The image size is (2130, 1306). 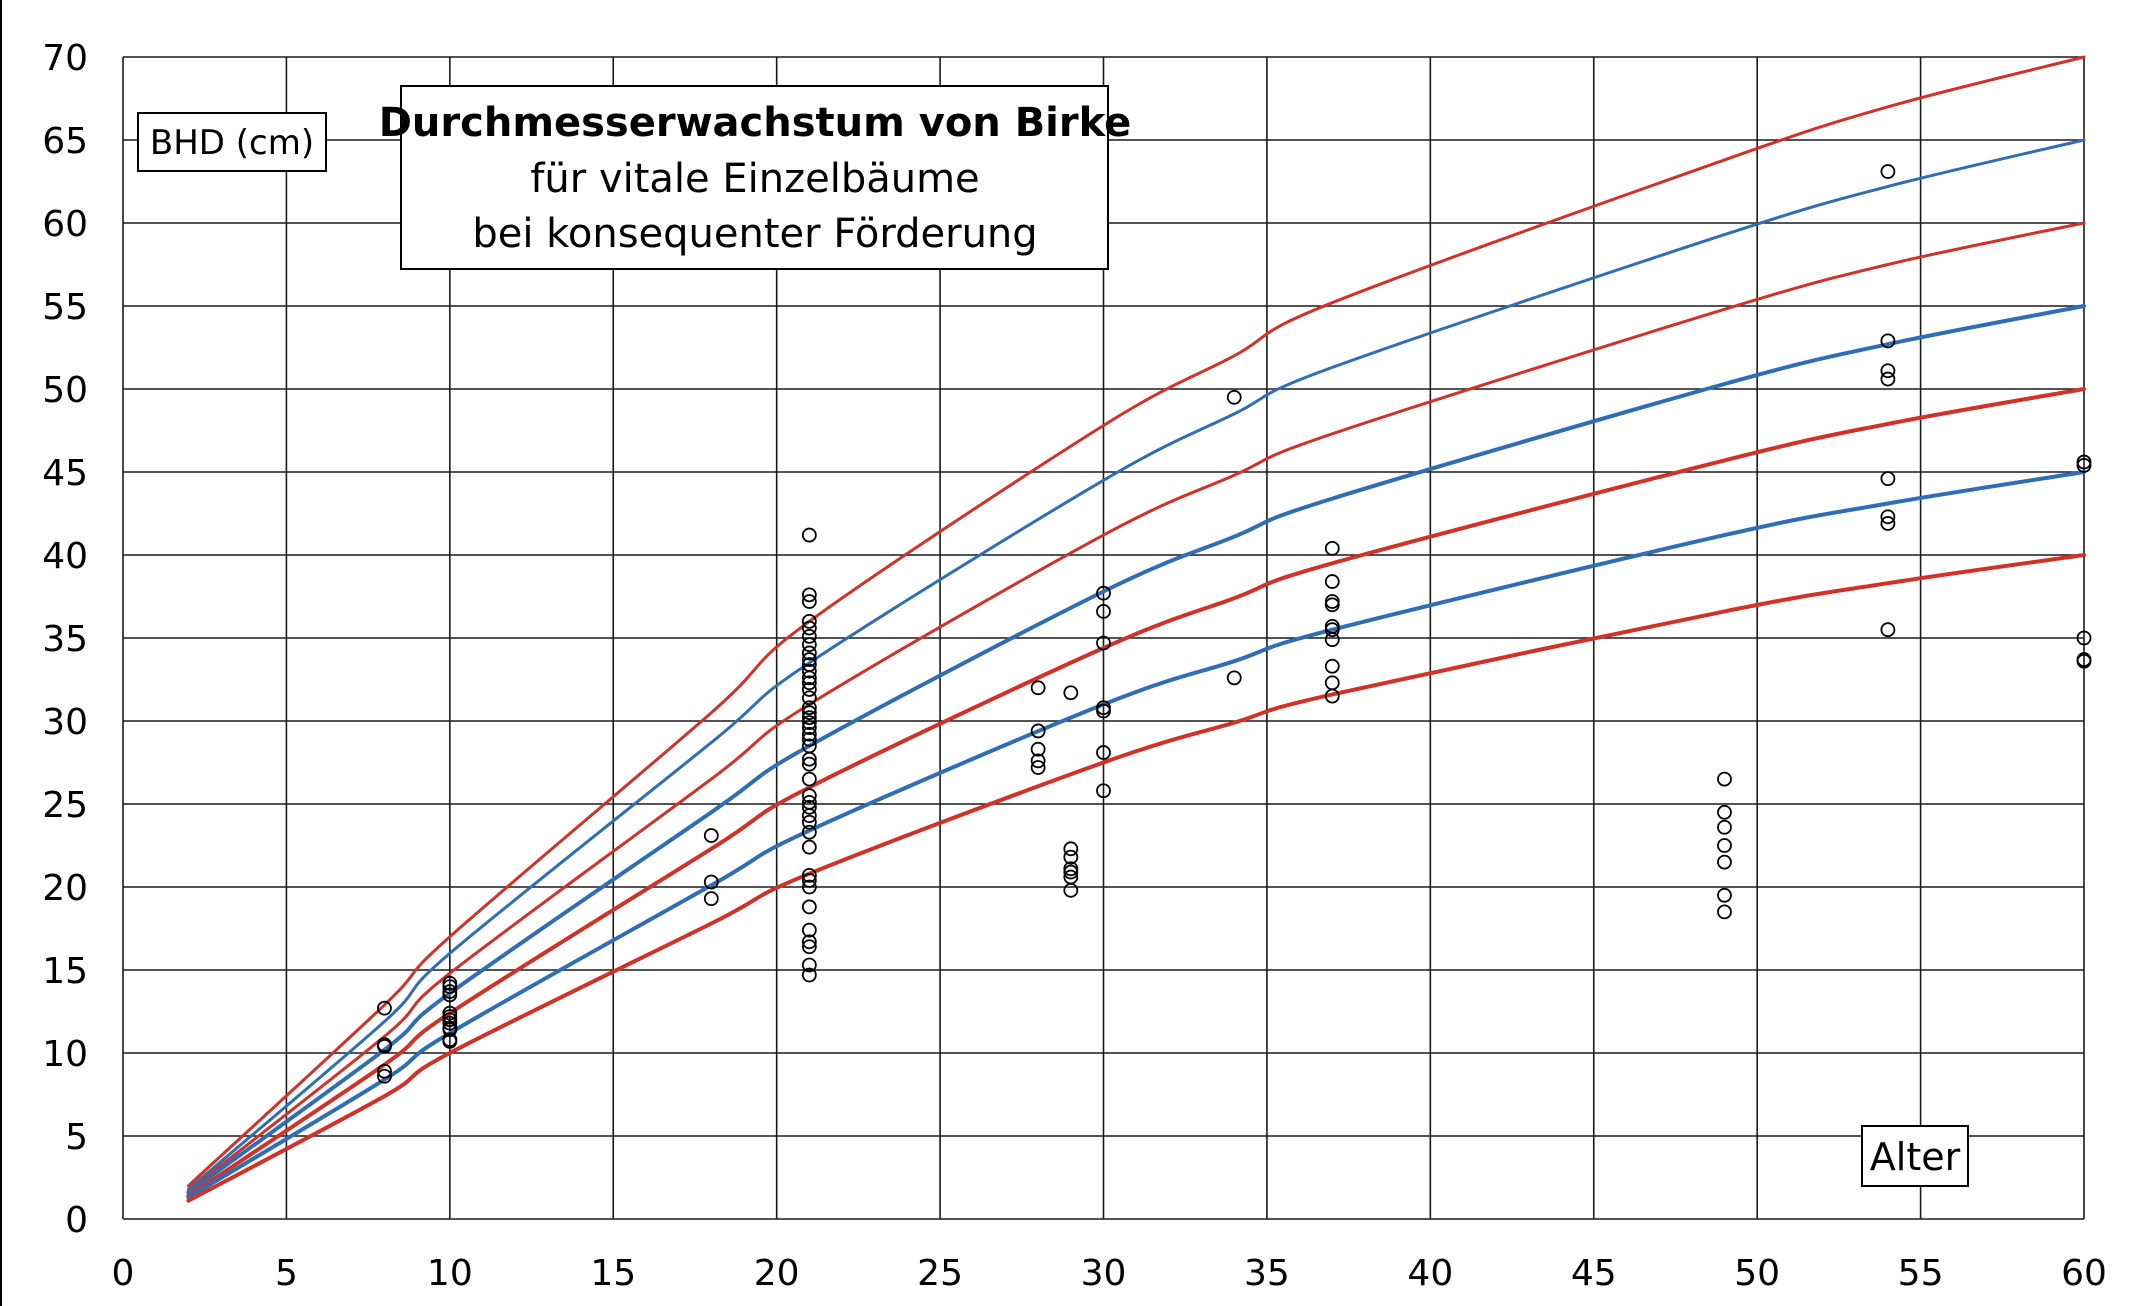 I want to click on chart-title: Durchmesserwachstum von Birke, so click(x=755, y=123).